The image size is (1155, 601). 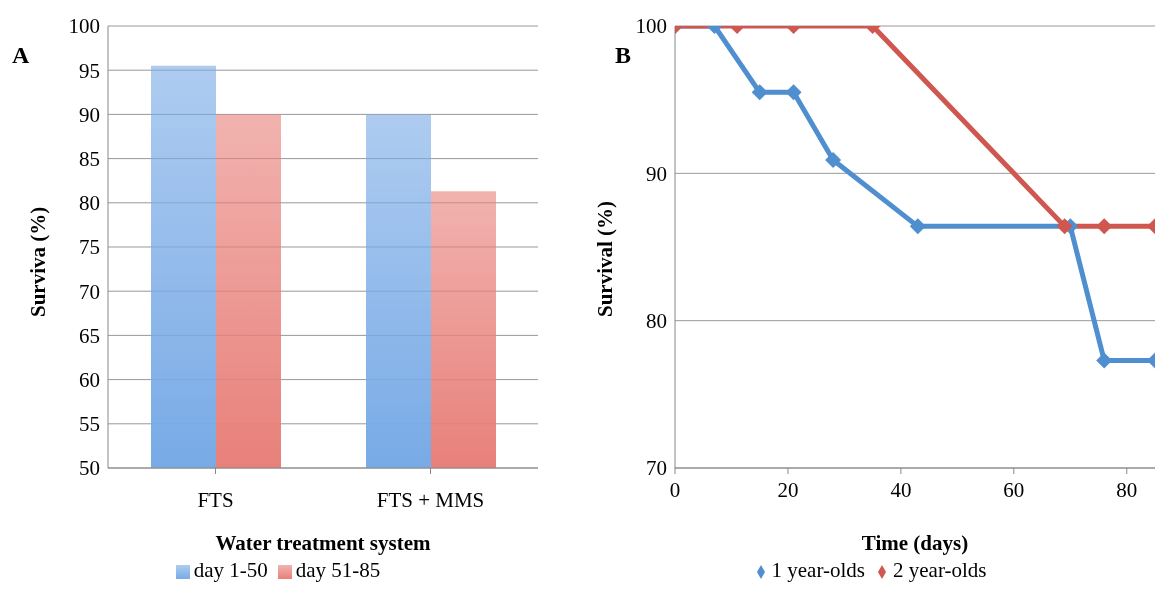 What do you see at coordinates (89, 70) in the screenshot?
I see `y-tick-label: 95` at bounding box center [89, 70].